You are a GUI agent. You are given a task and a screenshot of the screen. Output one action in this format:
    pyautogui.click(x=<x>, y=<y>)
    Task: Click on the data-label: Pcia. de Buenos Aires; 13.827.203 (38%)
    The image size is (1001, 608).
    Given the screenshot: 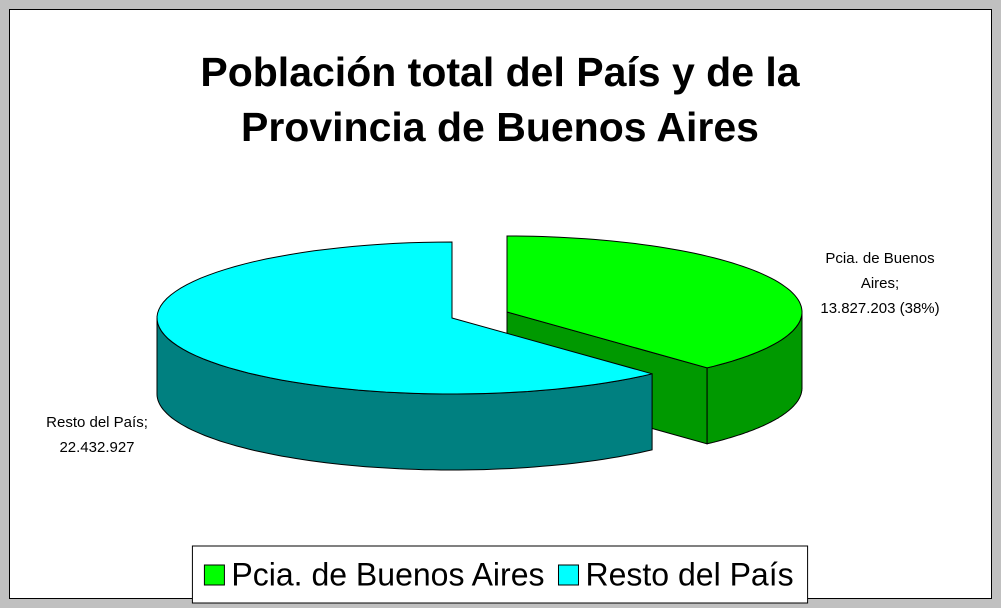 What is the action you would take?
    pyautogui.click(x=880, y=283)
    